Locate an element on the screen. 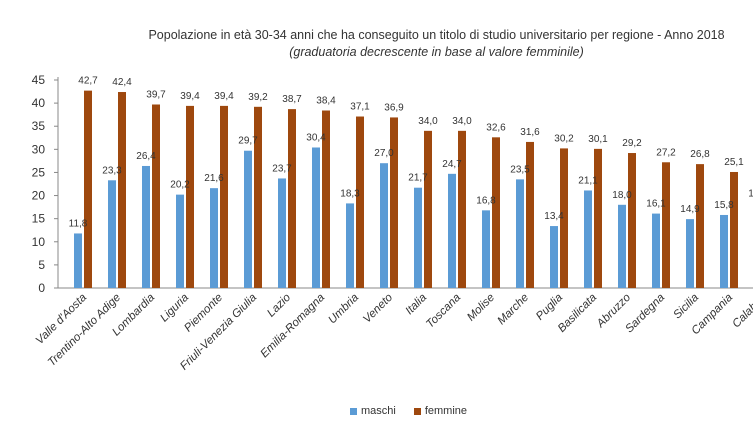 This screenshot has width=753, height=429. data-label-maschi: 20,2 is located at coordinates (180, 185).